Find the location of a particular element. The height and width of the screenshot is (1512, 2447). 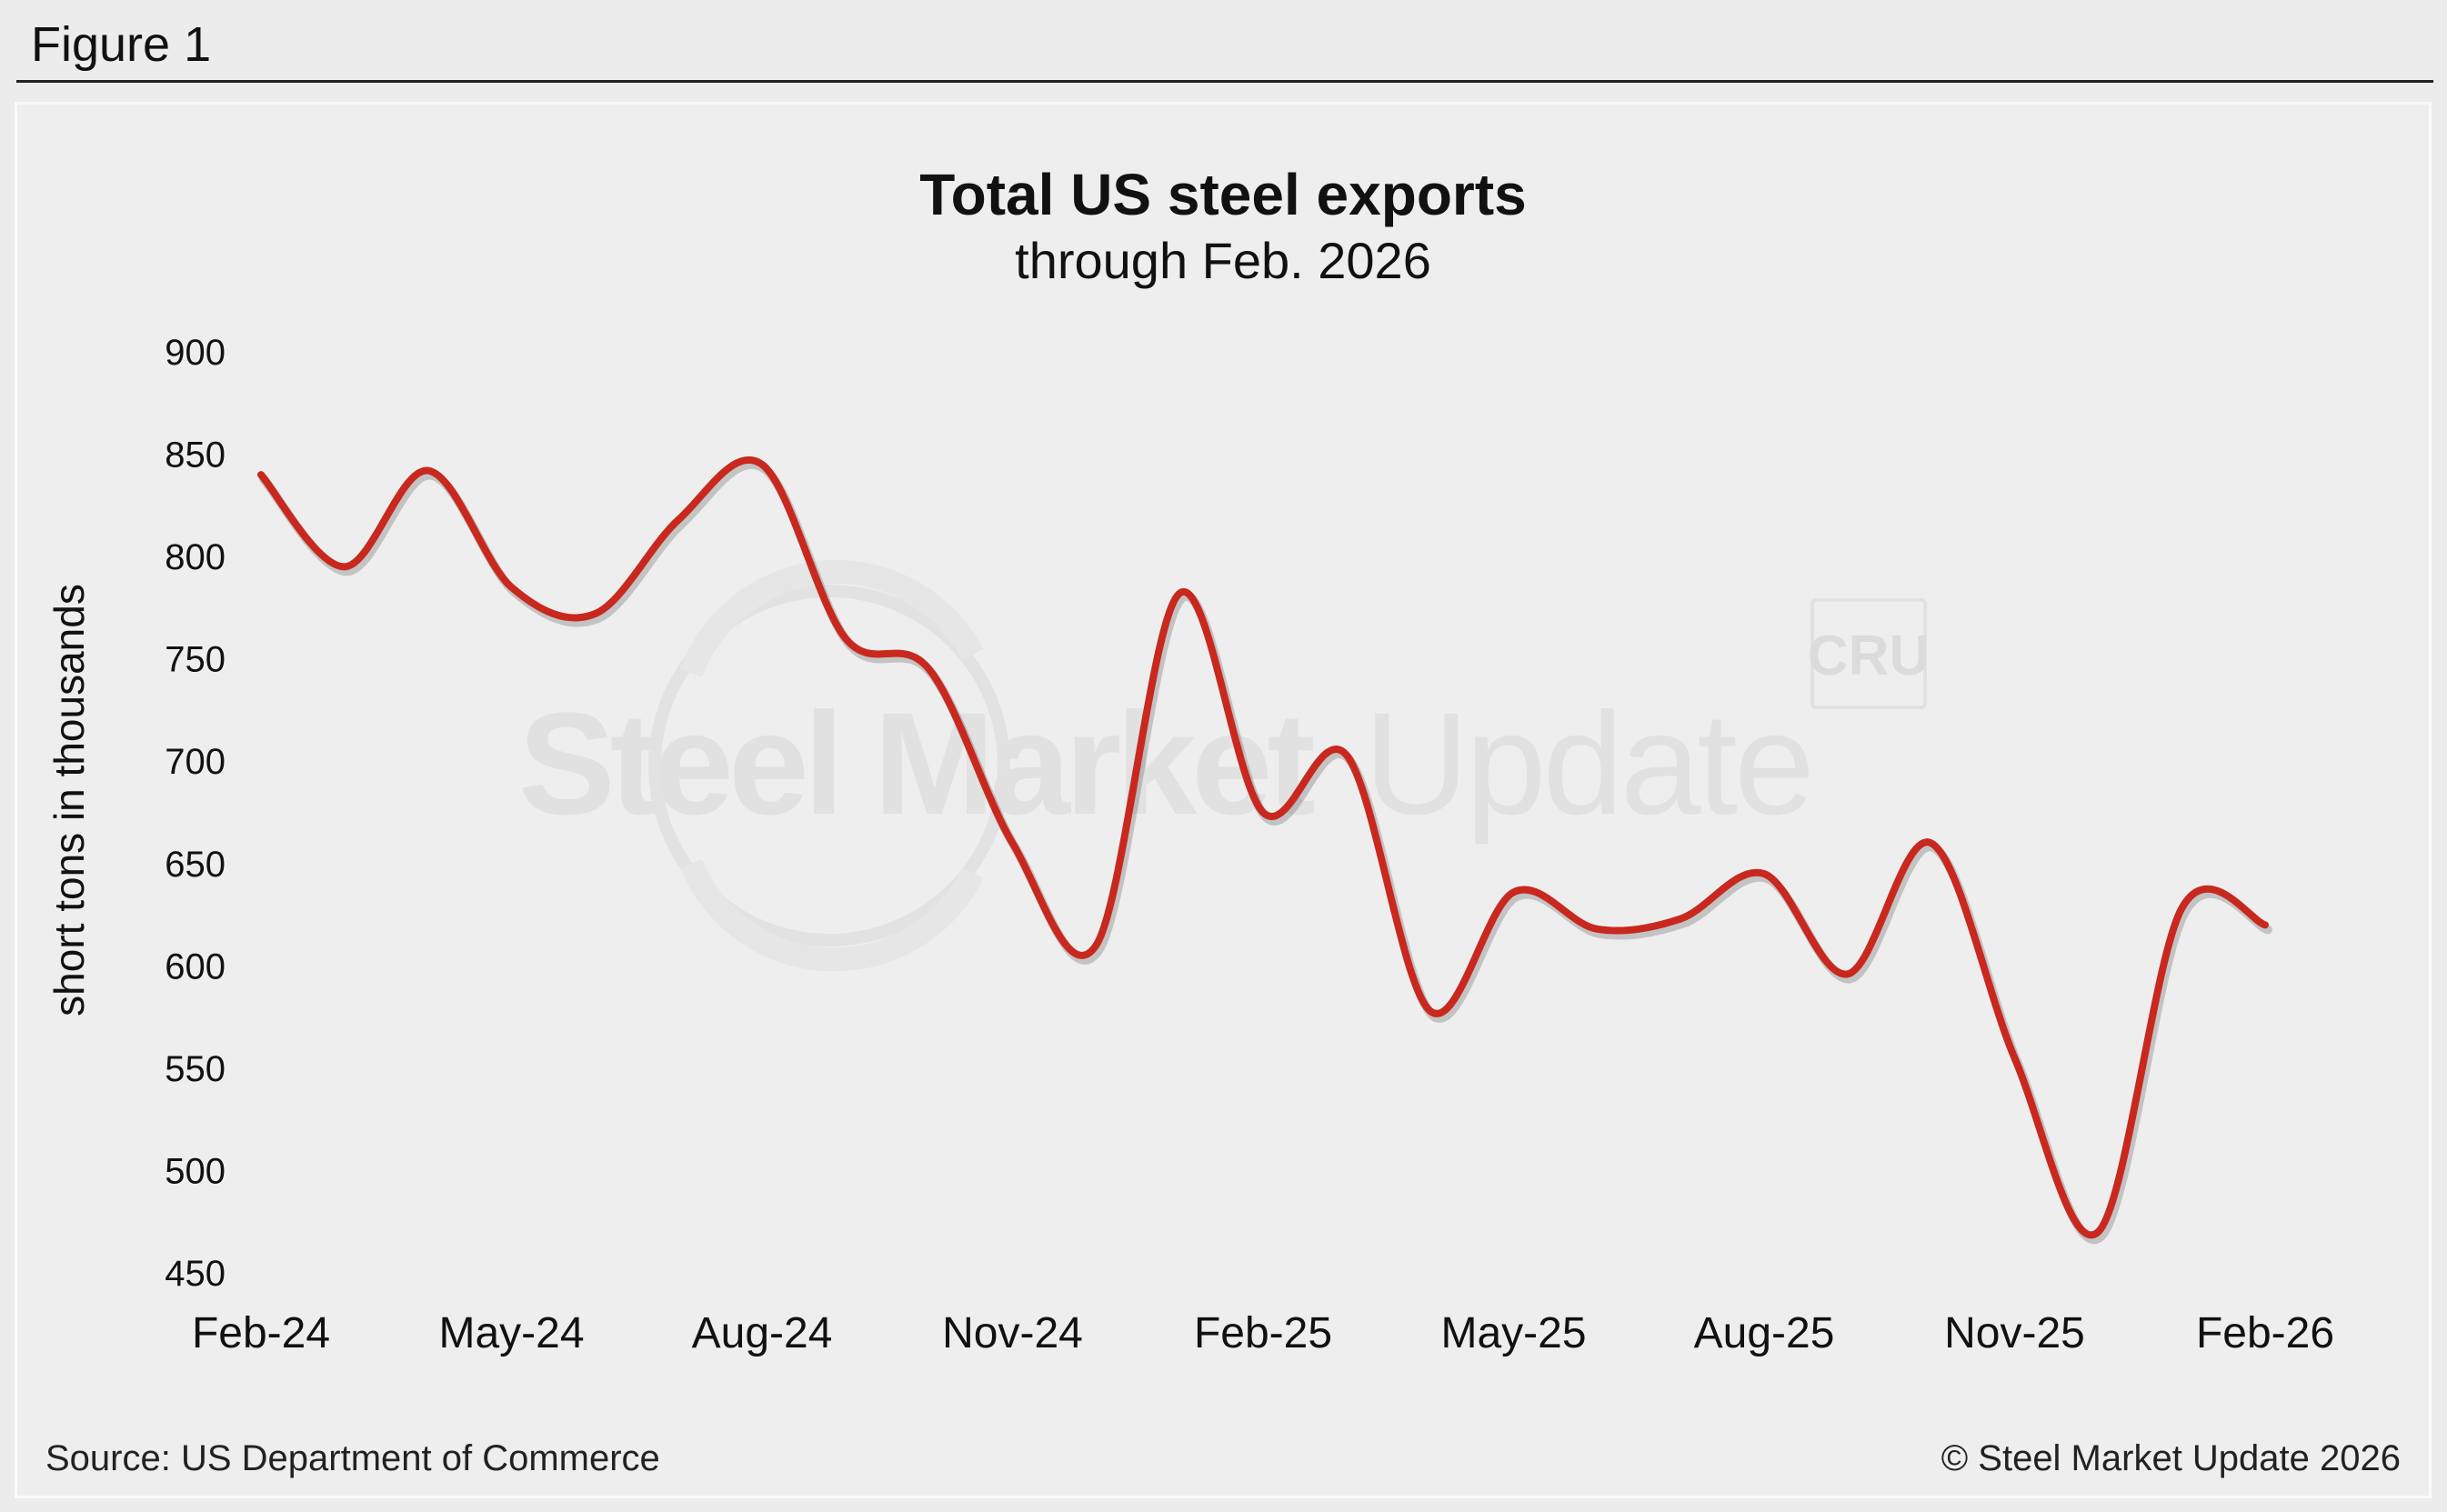

x-tick-label: Aug-24 is located at coordinates (762, 1333).